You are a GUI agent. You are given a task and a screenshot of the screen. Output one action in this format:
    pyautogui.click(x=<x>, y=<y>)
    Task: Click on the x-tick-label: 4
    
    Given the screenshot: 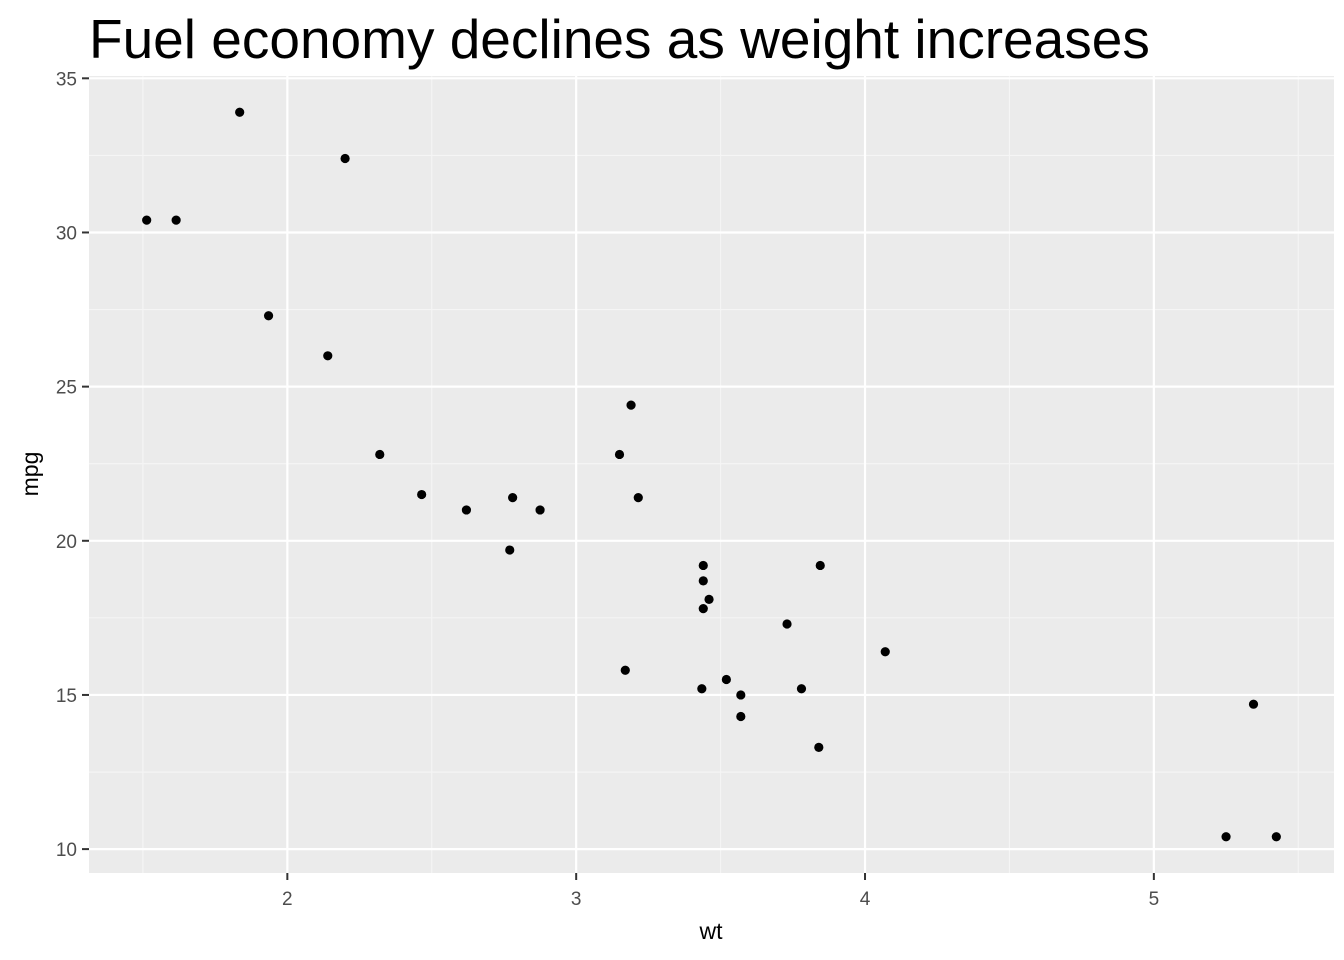 What is the action you would take?
    pyautogui.click(x=865, y=899)
    